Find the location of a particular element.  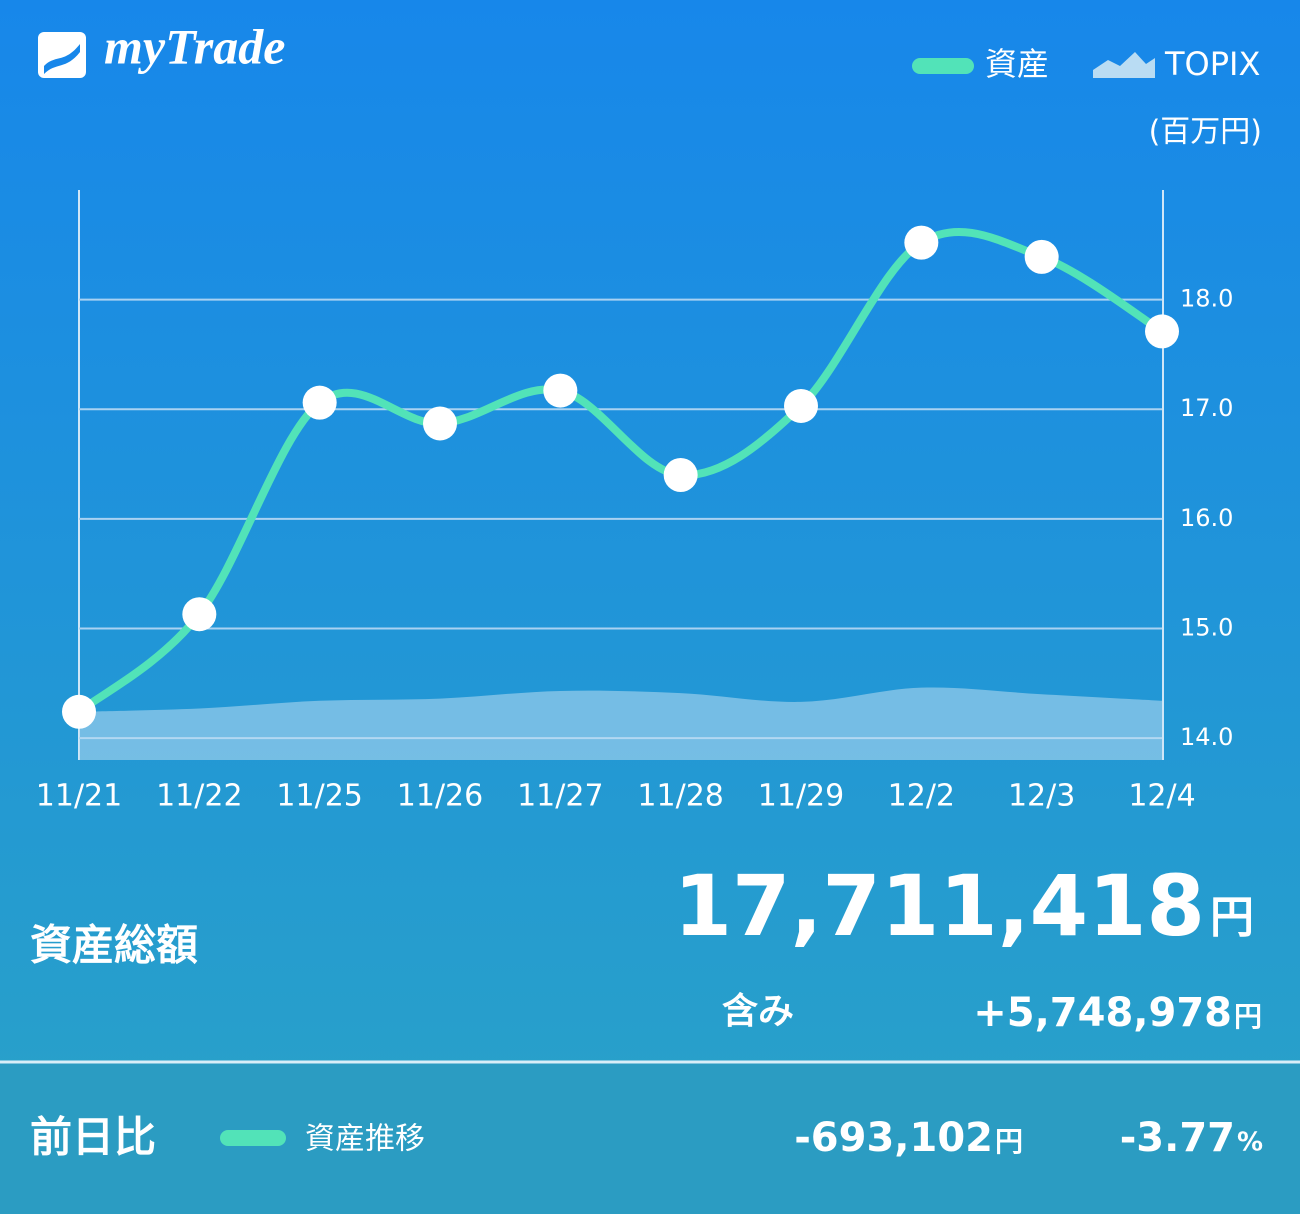

topix-area is located at coordinates (620, 723).